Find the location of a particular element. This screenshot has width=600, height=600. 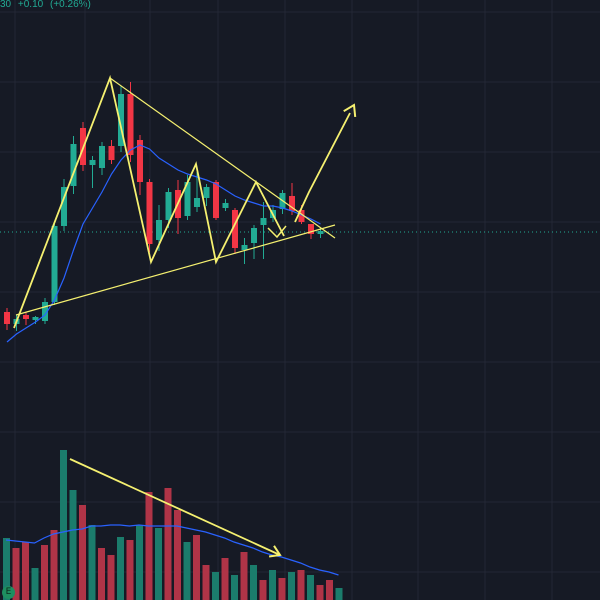

price-change-percent: (+0.26%) is located at coordinates (70, 5).